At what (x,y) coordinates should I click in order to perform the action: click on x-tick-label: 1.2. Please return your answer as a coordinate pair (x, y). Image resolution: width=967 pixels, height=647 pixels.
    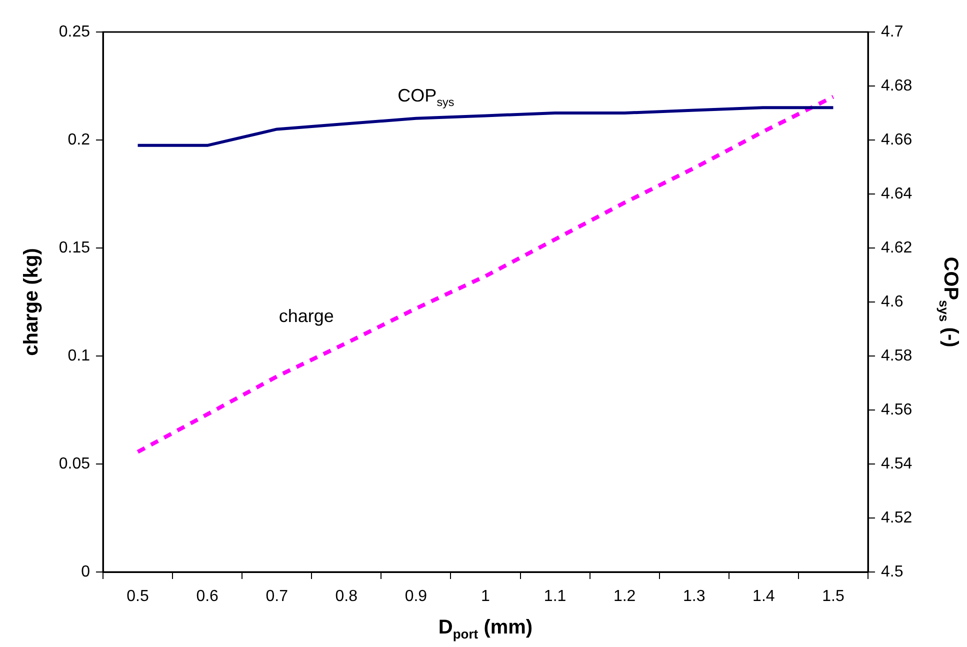
    Looking at the image, I should click on (624, 597).